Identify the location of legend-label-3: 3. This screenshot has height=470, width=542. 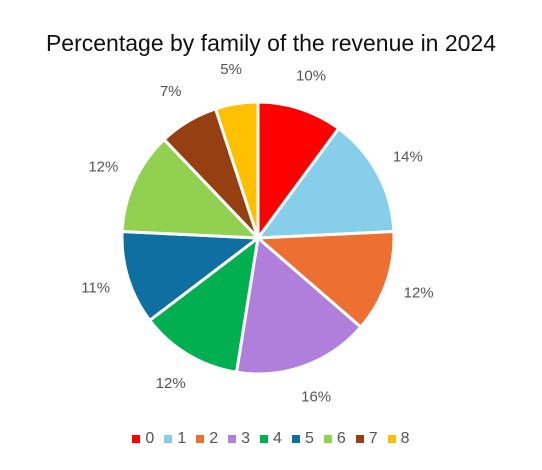
(246, 438).